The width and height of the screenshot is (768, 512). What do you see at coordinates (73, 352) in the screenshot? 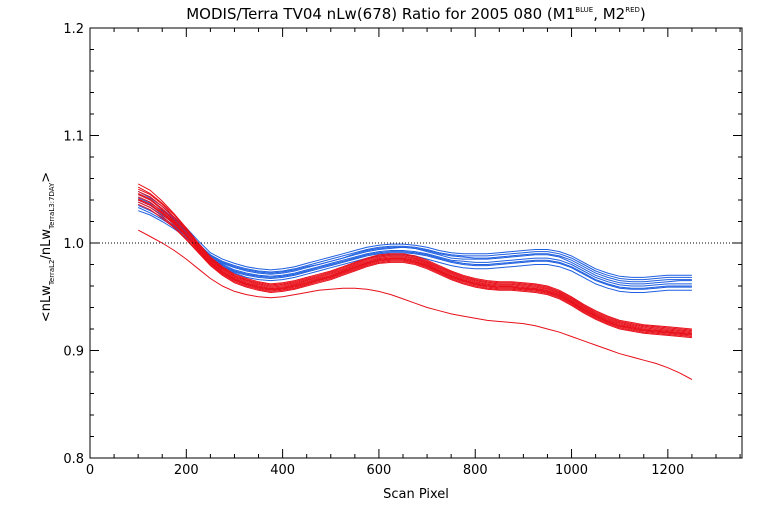
I see `y-tick-label: 0.9` at bounding box center [73, 352].